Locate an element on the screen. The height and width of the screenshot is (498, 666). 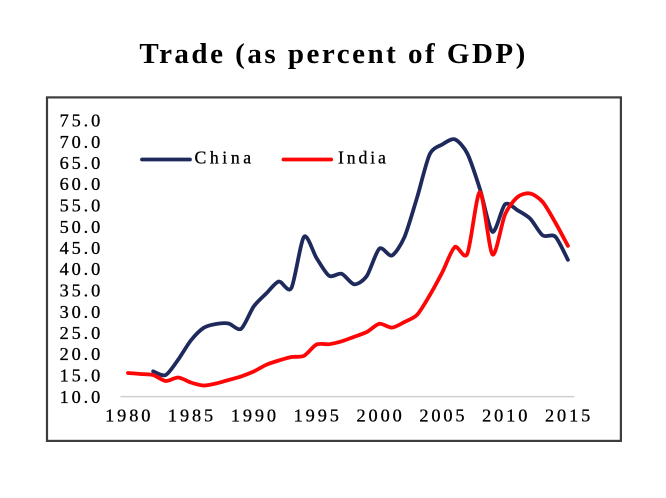
svg-text: 75.0 is located at coordinates (82, 121).